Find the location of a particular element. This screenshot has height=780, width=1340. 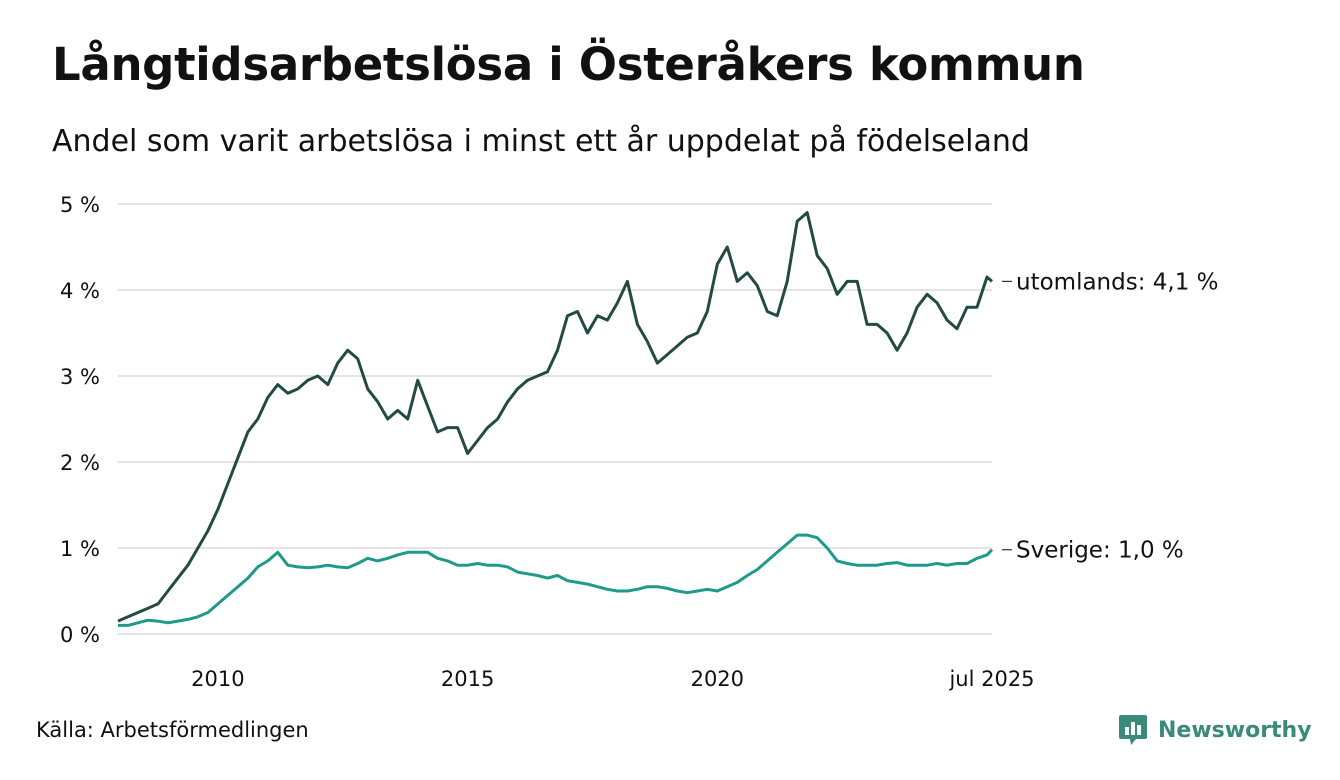

series-line-sverige is located at coordinates (556, 580).